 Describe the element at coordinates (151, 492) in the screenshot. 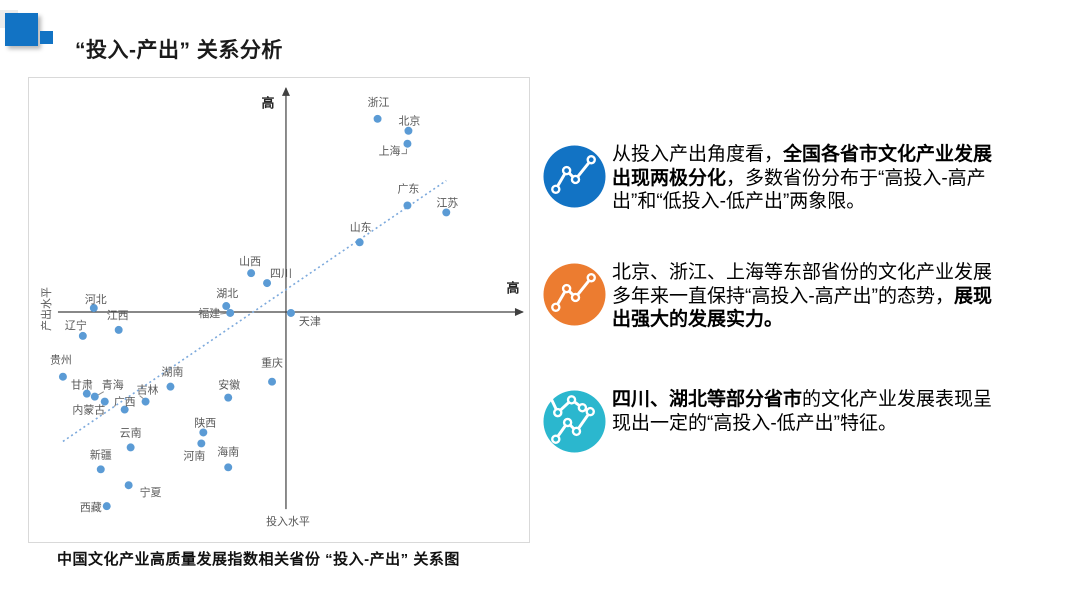

I see `scatter-label-宁夏: 宁夏` at that location.